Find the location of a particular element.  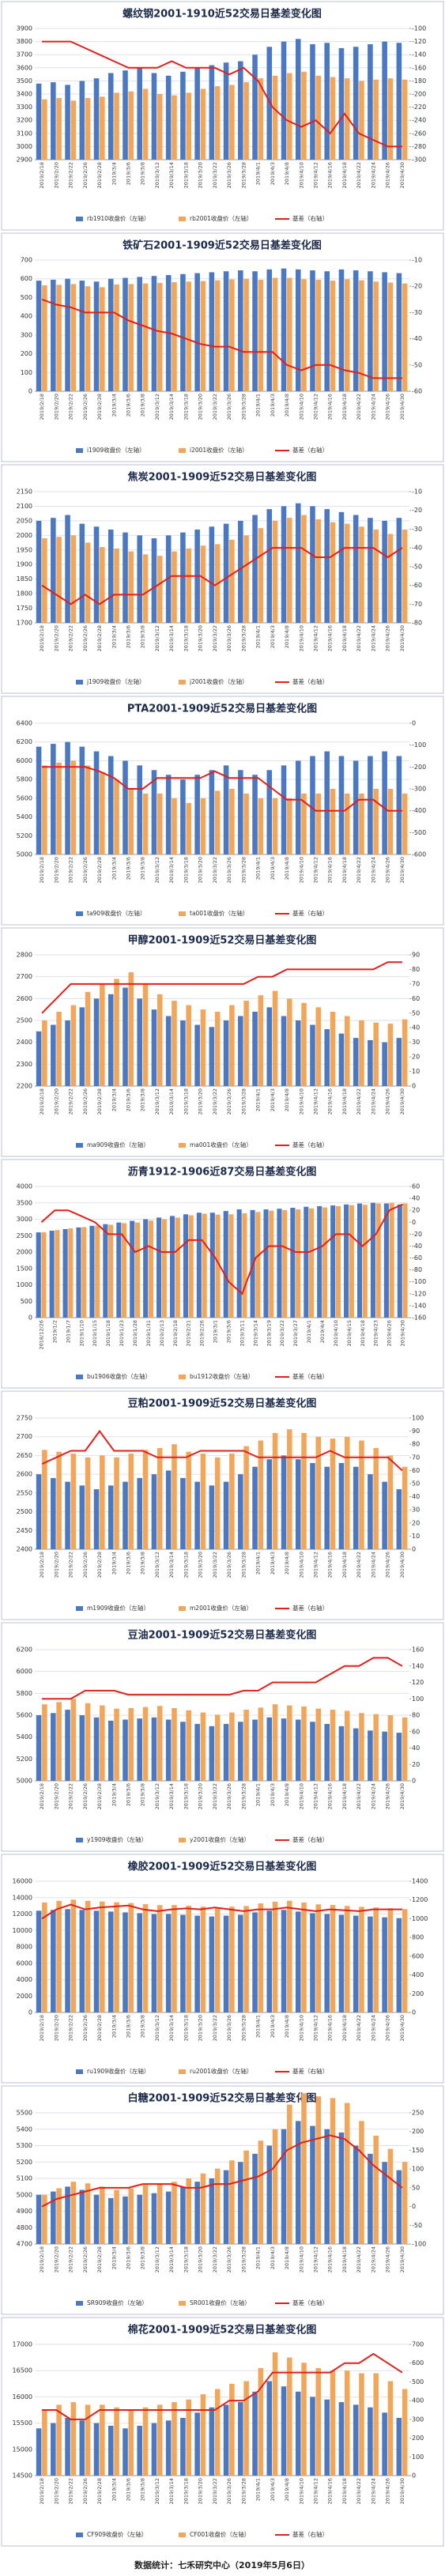

y-tick-label: 2050 is located at coordinates (24, 520).